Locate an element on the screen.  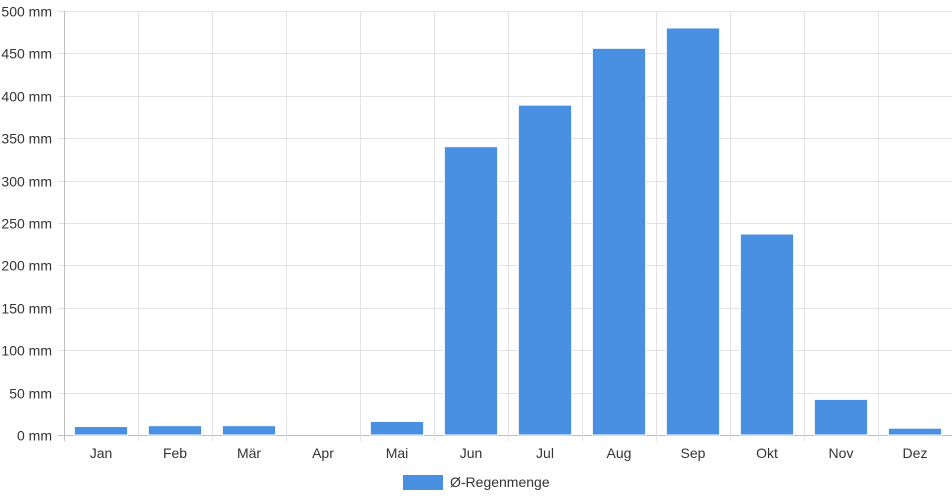
bar-okt is located at coordinates (767, 334).